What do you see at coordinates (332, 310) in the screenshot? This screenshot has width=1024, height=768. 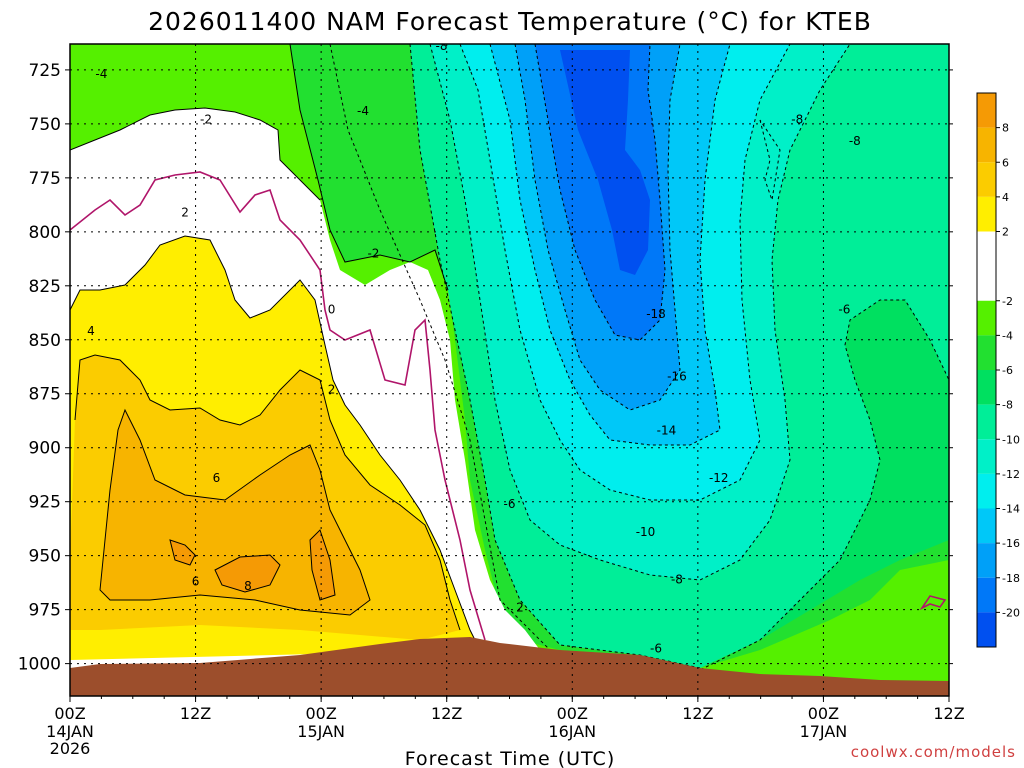 I see `contour-label: 0` at bounding box center [332, 310].